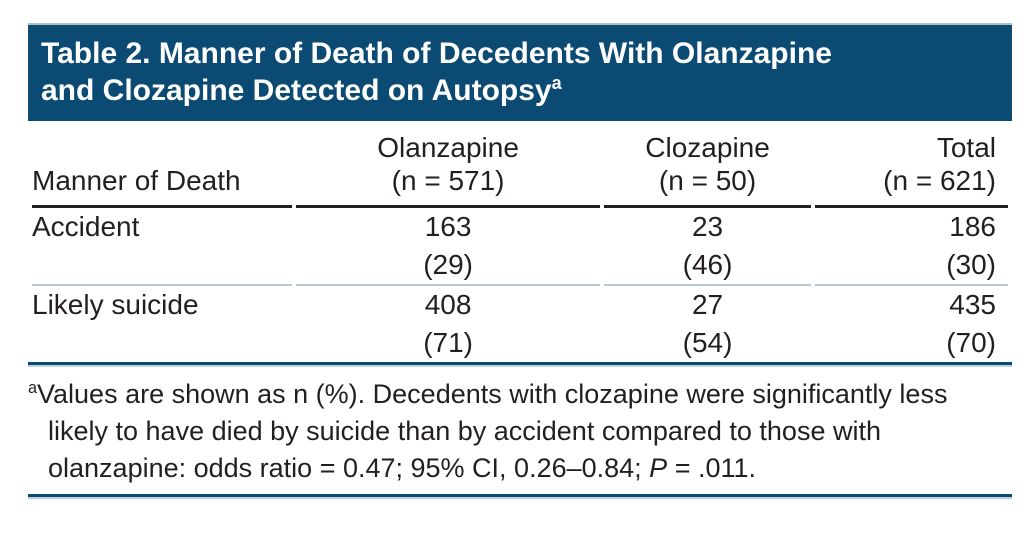  What do you see at coordinates (707, 180) in the screenshot?
I see `column-header-n: (n = 50)` at bounding box center [707, 180].